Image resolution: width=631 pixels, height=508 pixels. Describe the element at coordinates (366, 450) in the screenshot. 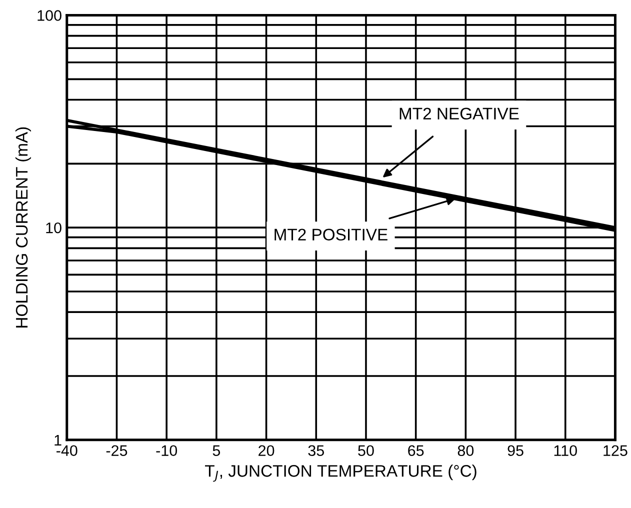

I see `x-tick-label: 50` at that location.